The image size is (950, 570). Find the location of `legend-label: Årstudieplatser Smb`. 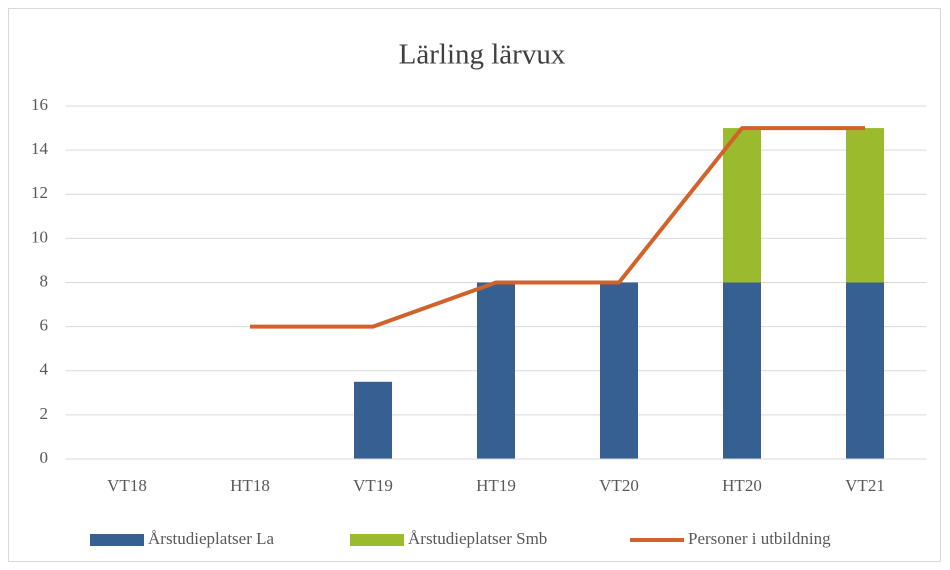

legend-label: Årstudieplatser Smb is located at coordinates (477, 538).